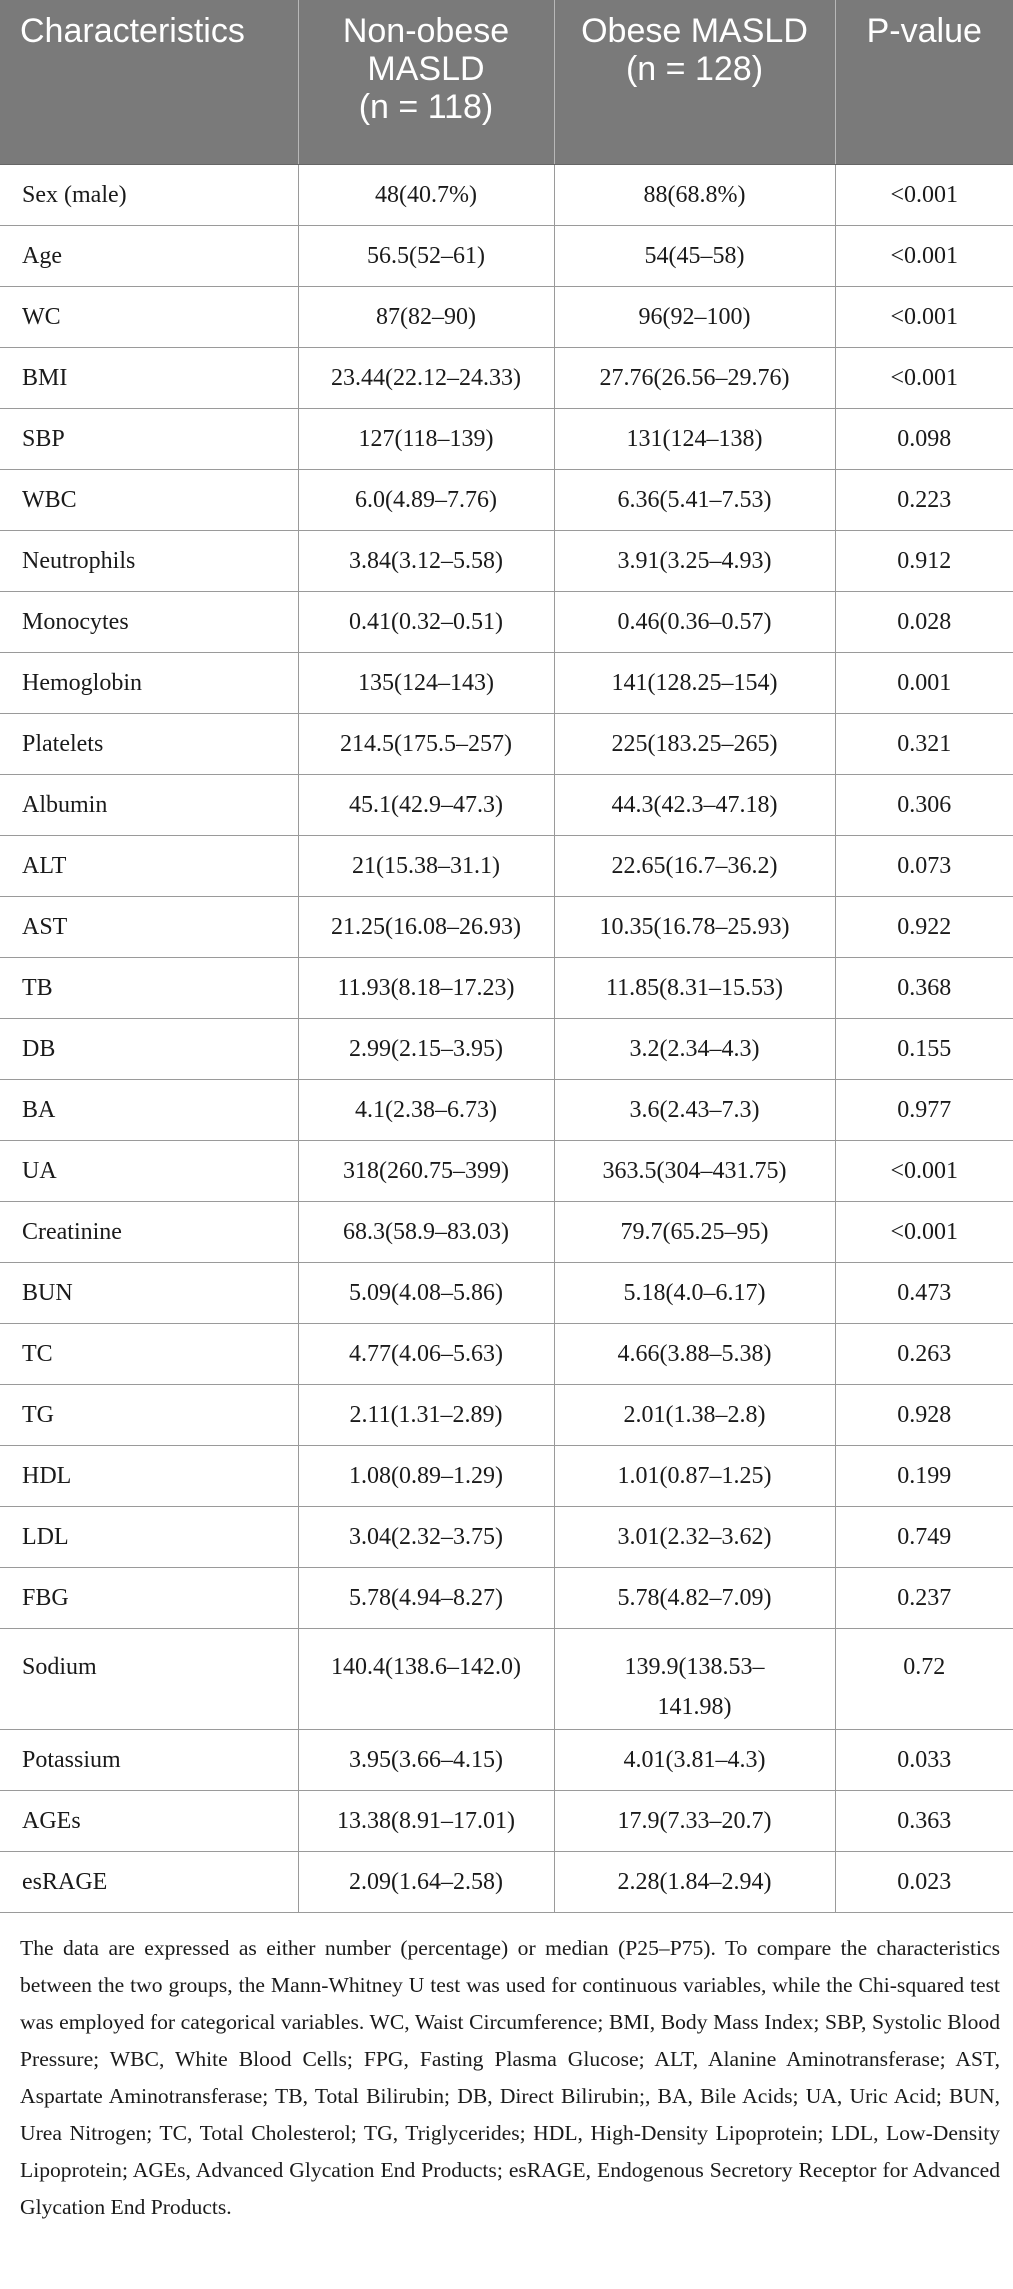 The height and width of the screenshot is (2289, 1013). I want to click on row-label: AST, so click(149, 927).